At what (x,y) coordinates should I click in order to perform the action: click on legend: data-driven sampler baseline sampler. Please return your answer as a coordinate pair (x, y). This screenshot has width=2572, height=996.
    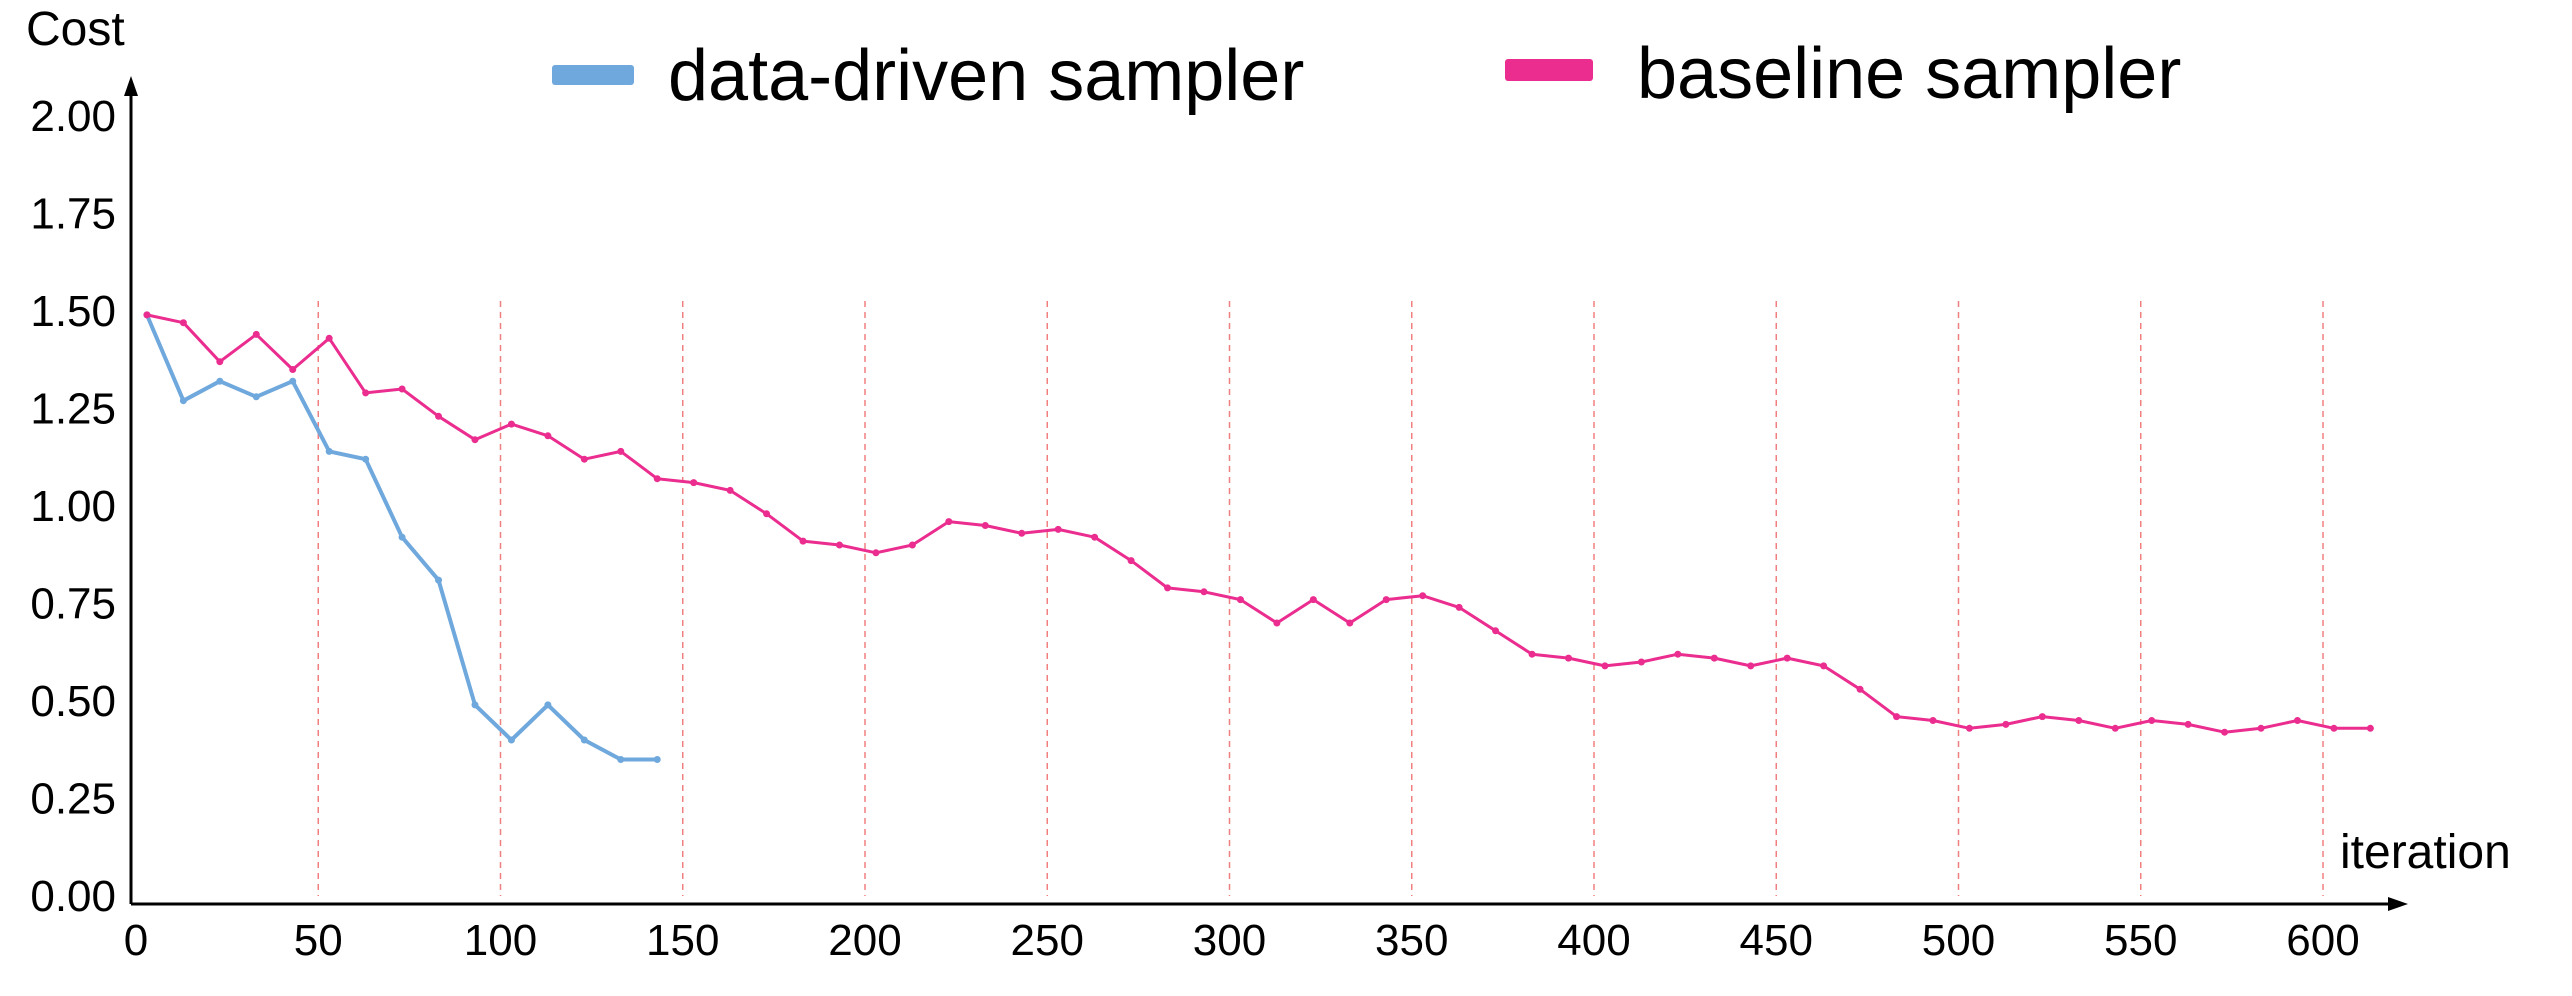
    Looking at the image, I should click on (1366, 75).